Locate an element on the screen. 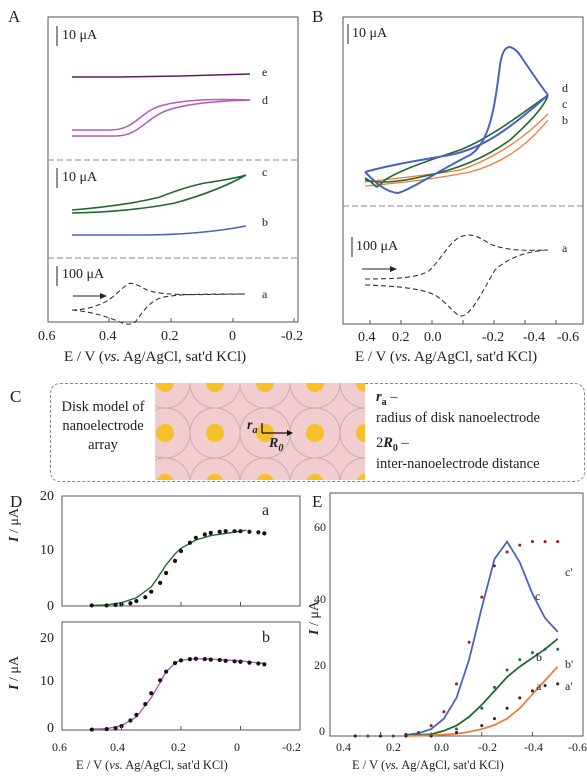 This screenshot has width=587, height=779. point-E-c'-7 is located at coordinates (444, 712).